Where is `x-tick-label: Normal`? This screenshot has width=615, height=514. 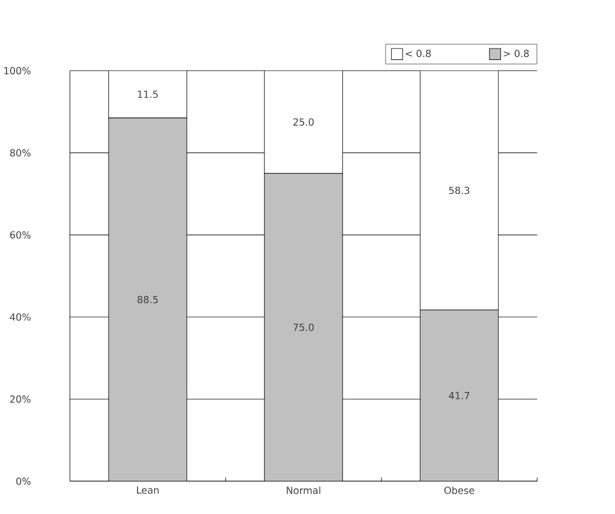 x-tick-label: Normal is located at coordinates (303, 490).